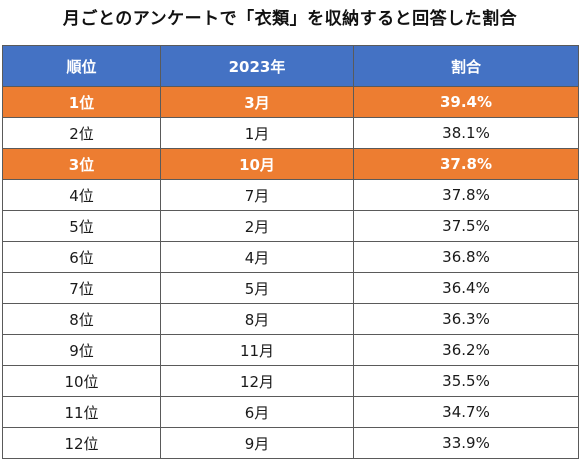 The width and height of the screenshot is (580, 459). I want to click on column-header-rank: 順位, so click(81, 66).